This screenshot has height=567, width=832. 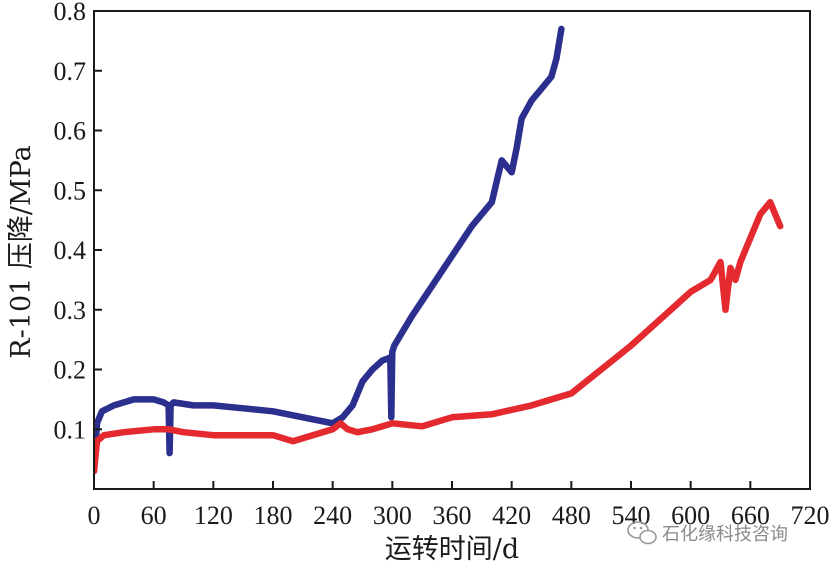 I want to click on y-axis: 0.1 0.2 0.3 0.4 0.5 0.6 0.7 0.8, so click(x=78, y=222).